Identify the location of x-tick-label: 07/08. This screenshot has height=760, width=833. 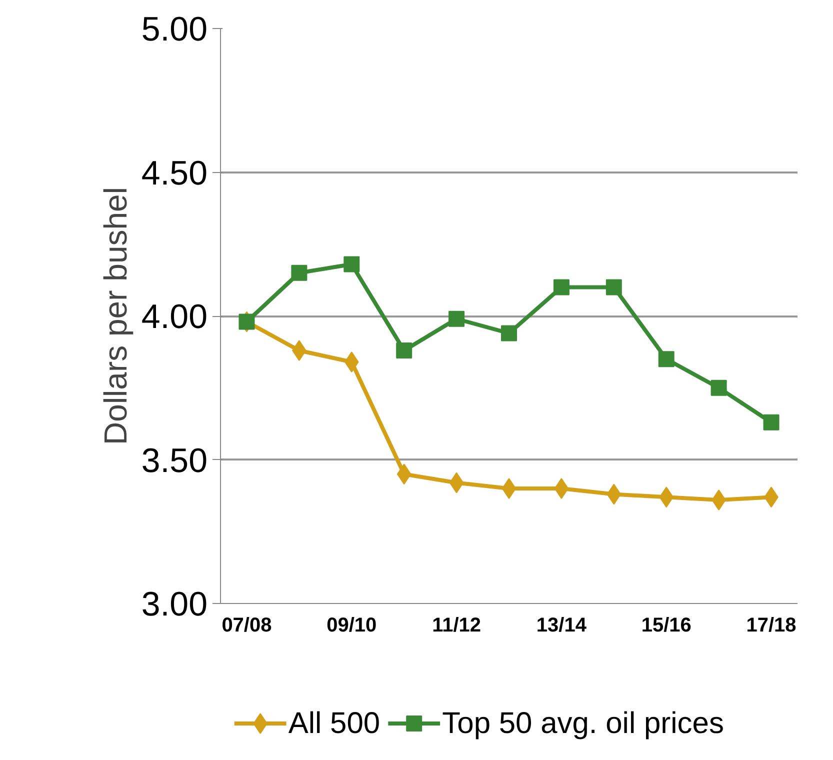
(247, 625).